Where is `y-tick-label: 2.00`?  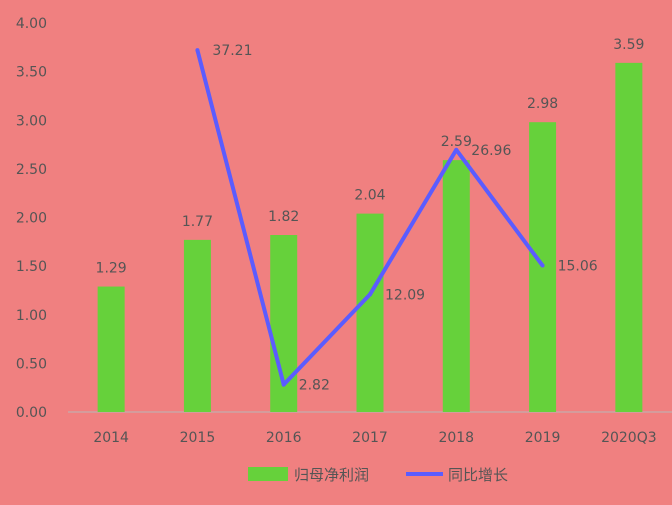
y-tick-label: 2.00 is located at coordinates (31, 219).